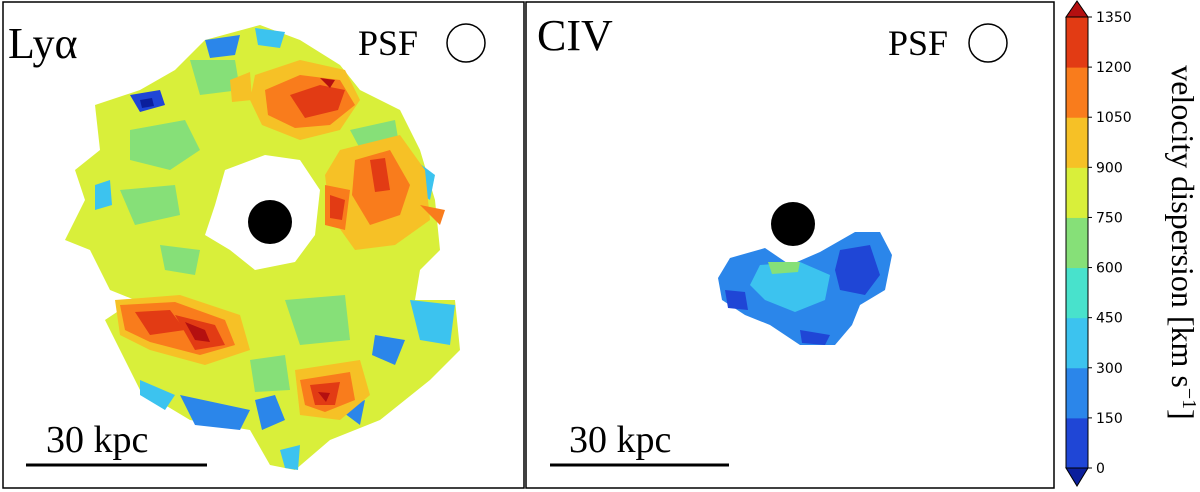  Describe the element at coordinates (1189, 398) in the screenshot. I see `colorbar-title-exponent: −1` at that location.